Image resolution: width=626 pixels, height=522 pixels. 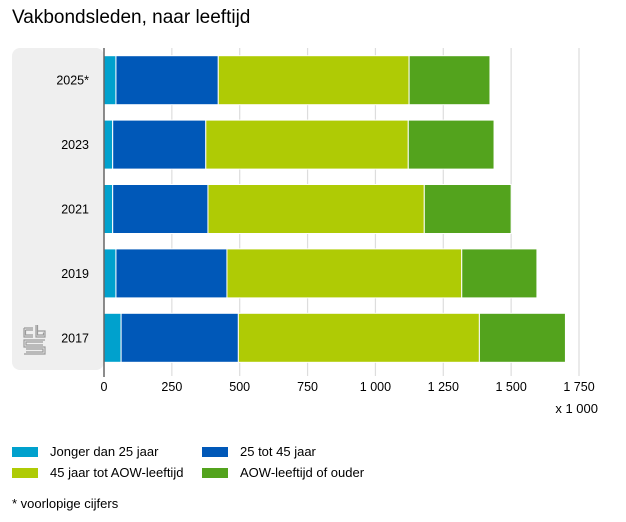 I want to click on x-tick-label: 0, so click(x=104, y=387).